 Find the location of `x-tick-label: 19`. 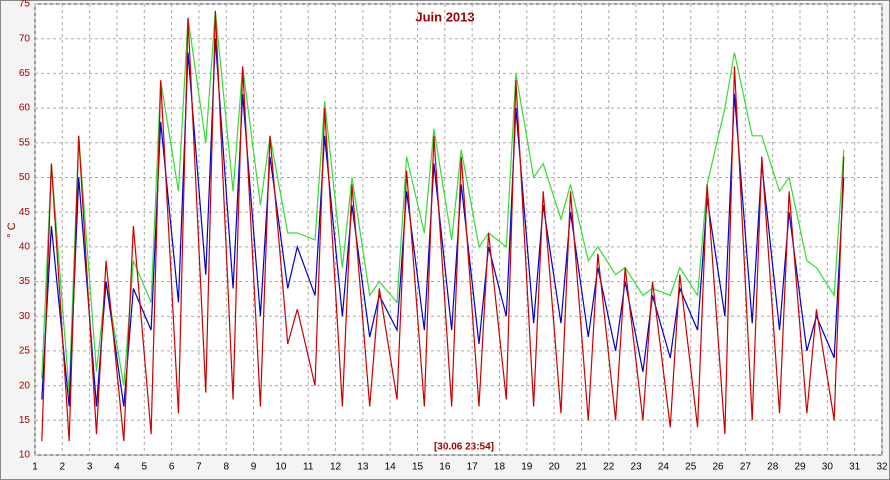

x-tick-label: 19 is located at coordinates (527, 467).